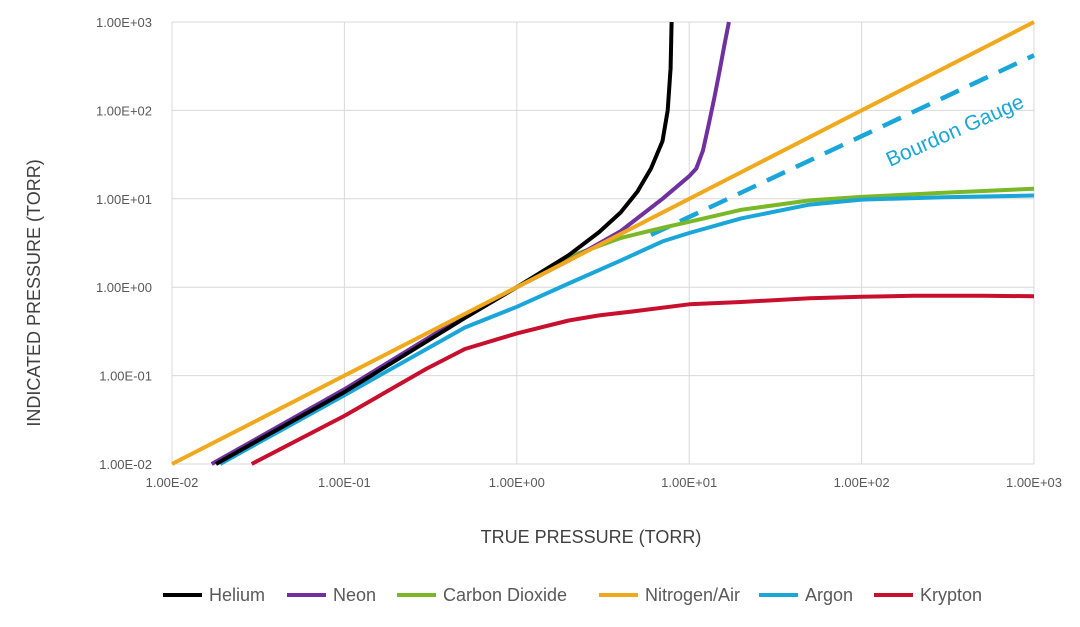  What do you see at coordinates (124, 110) in the screenshot?
I see `y-tick-label: 1.00E+02` at bounding box center [124, 110].